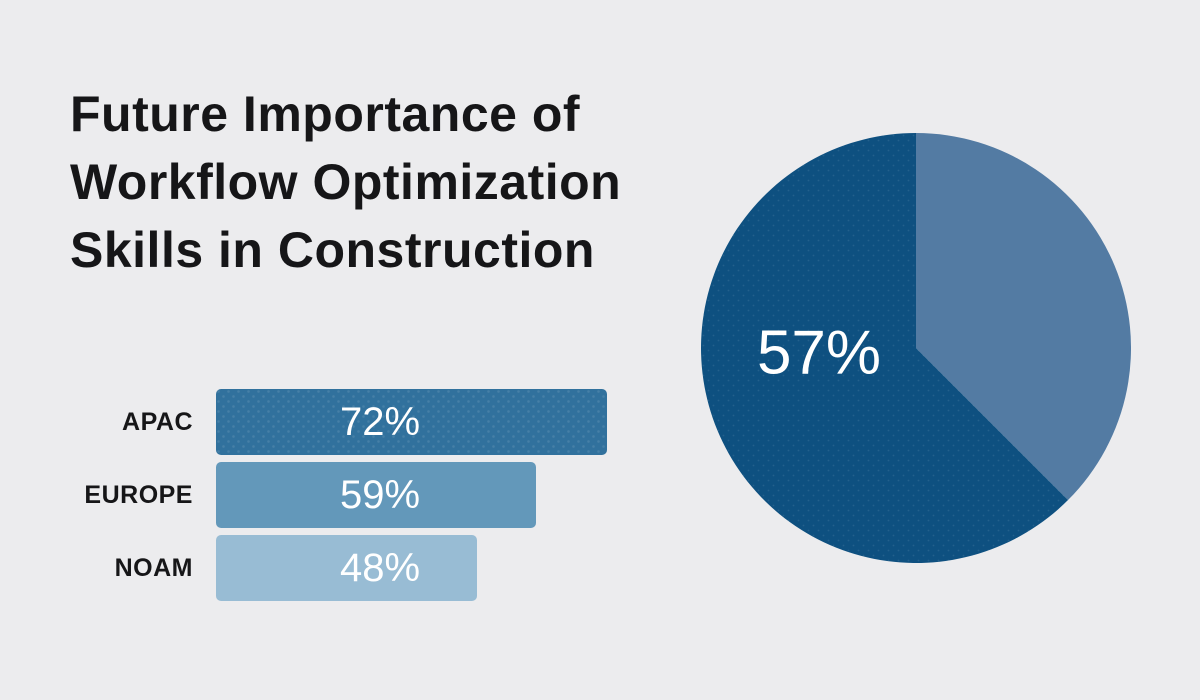  I want to click on bar-apac, so click(411, 422).